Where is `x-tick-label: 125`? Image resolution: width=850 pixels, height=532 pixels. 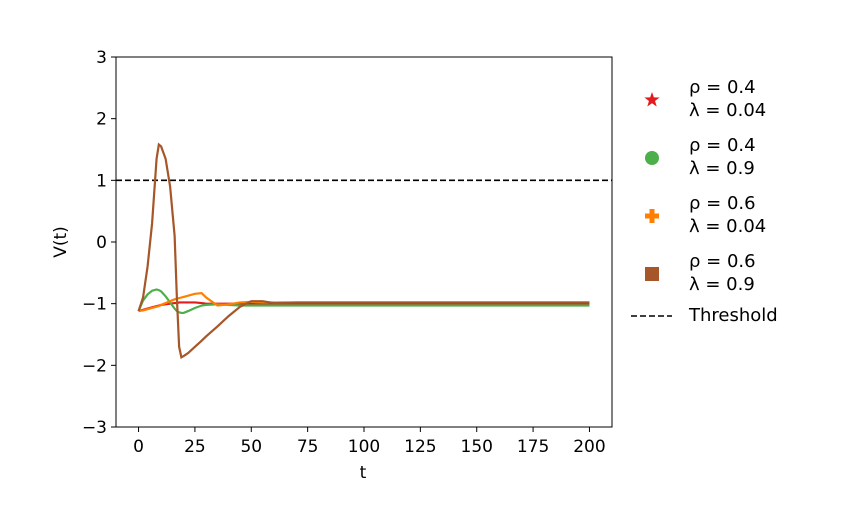 x-tick-label: 125 is located at coordinates (420, 447).